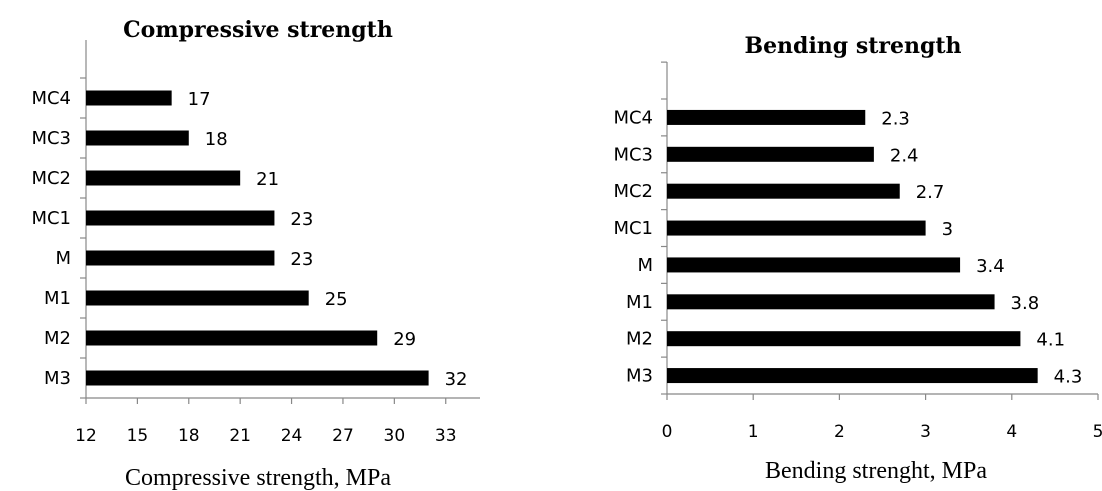 This screenshot has width=1102, height=491. Describe the element at coordinates (404, 339) in the screenshot. I see `data-label: 29` at that location.